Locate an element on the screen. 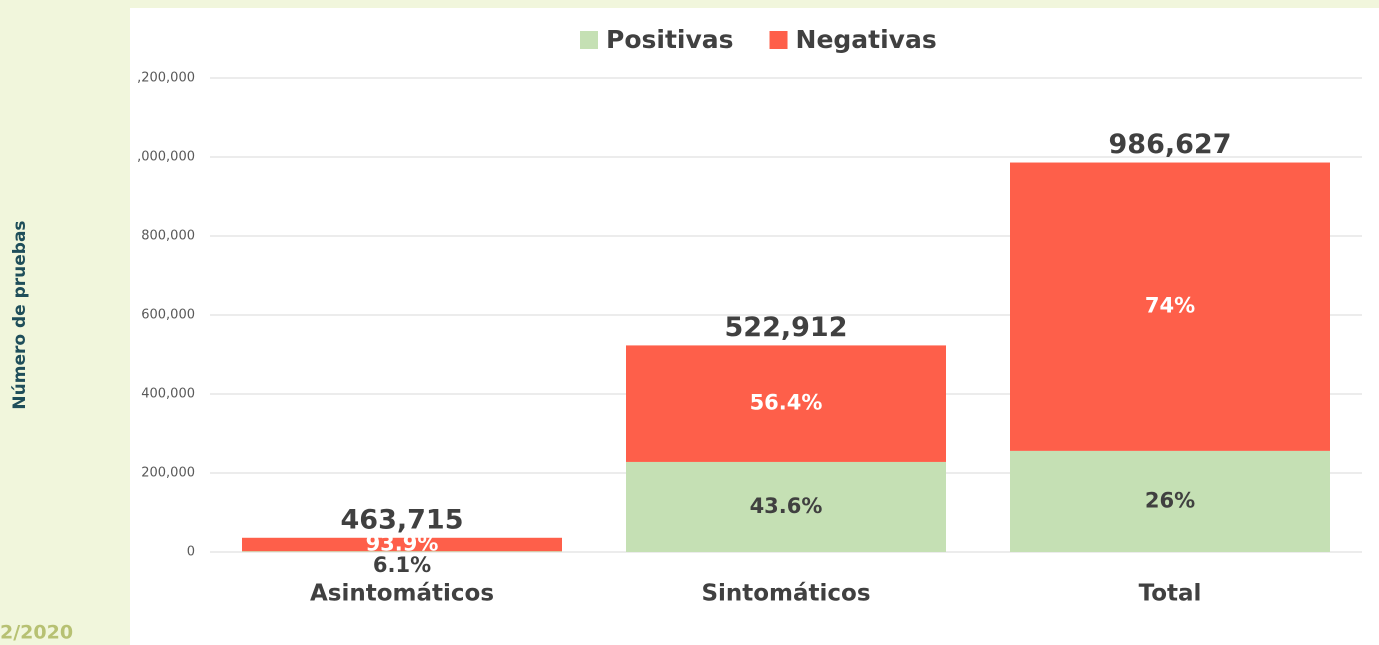 This screenshot has width=1379, height=645. x-tick-label: Total is located at coordinates (1170, 594).